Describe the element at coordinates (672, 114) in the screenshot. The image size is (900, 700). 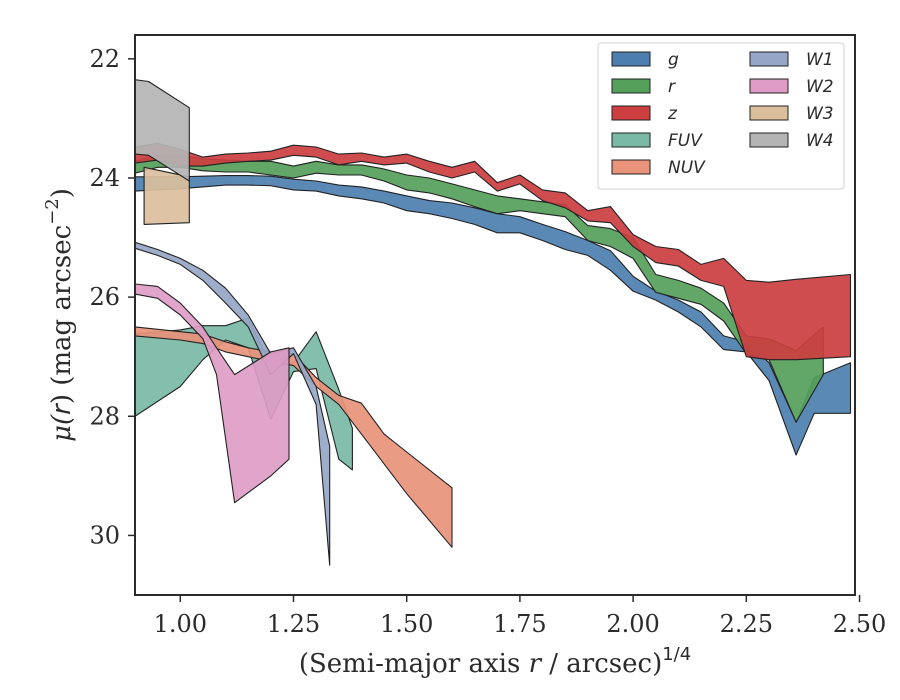
I see `legend-label-z: z` at that location.